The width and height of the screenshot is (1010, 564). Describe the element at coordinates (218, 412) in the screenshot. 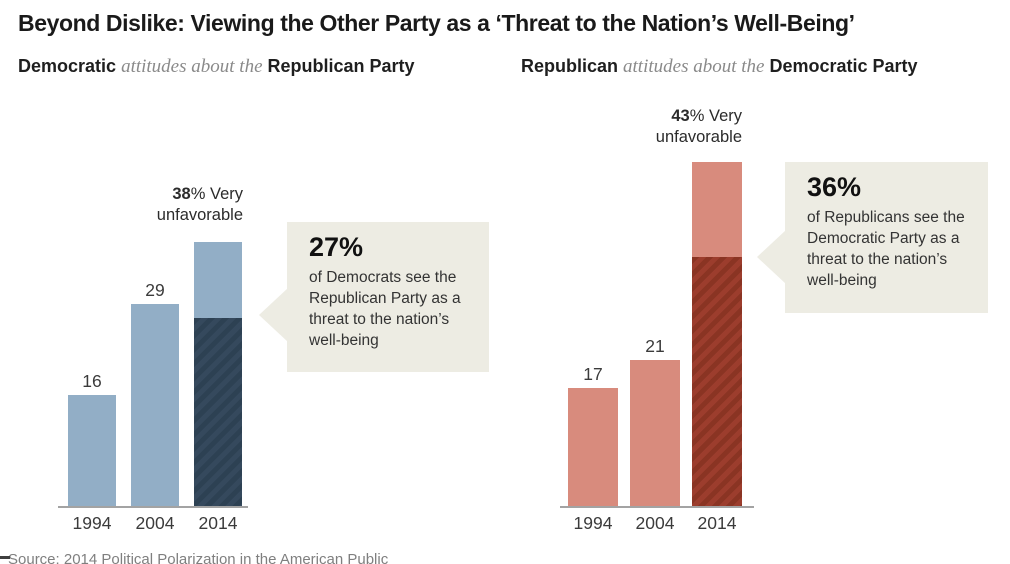

I see `threat-subset-segment-left` at that location.